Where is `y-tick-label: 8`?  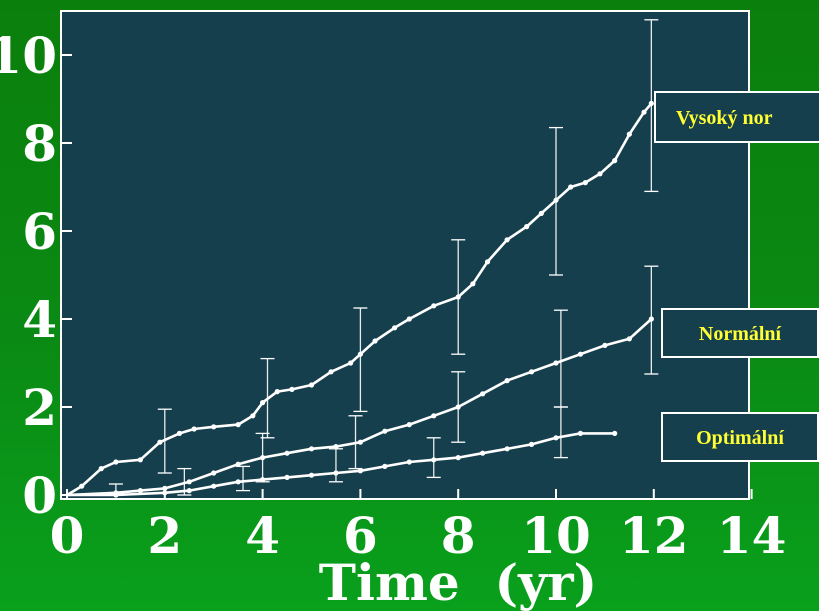 y-tick-label: 8 is located at coordinates (39, 143).